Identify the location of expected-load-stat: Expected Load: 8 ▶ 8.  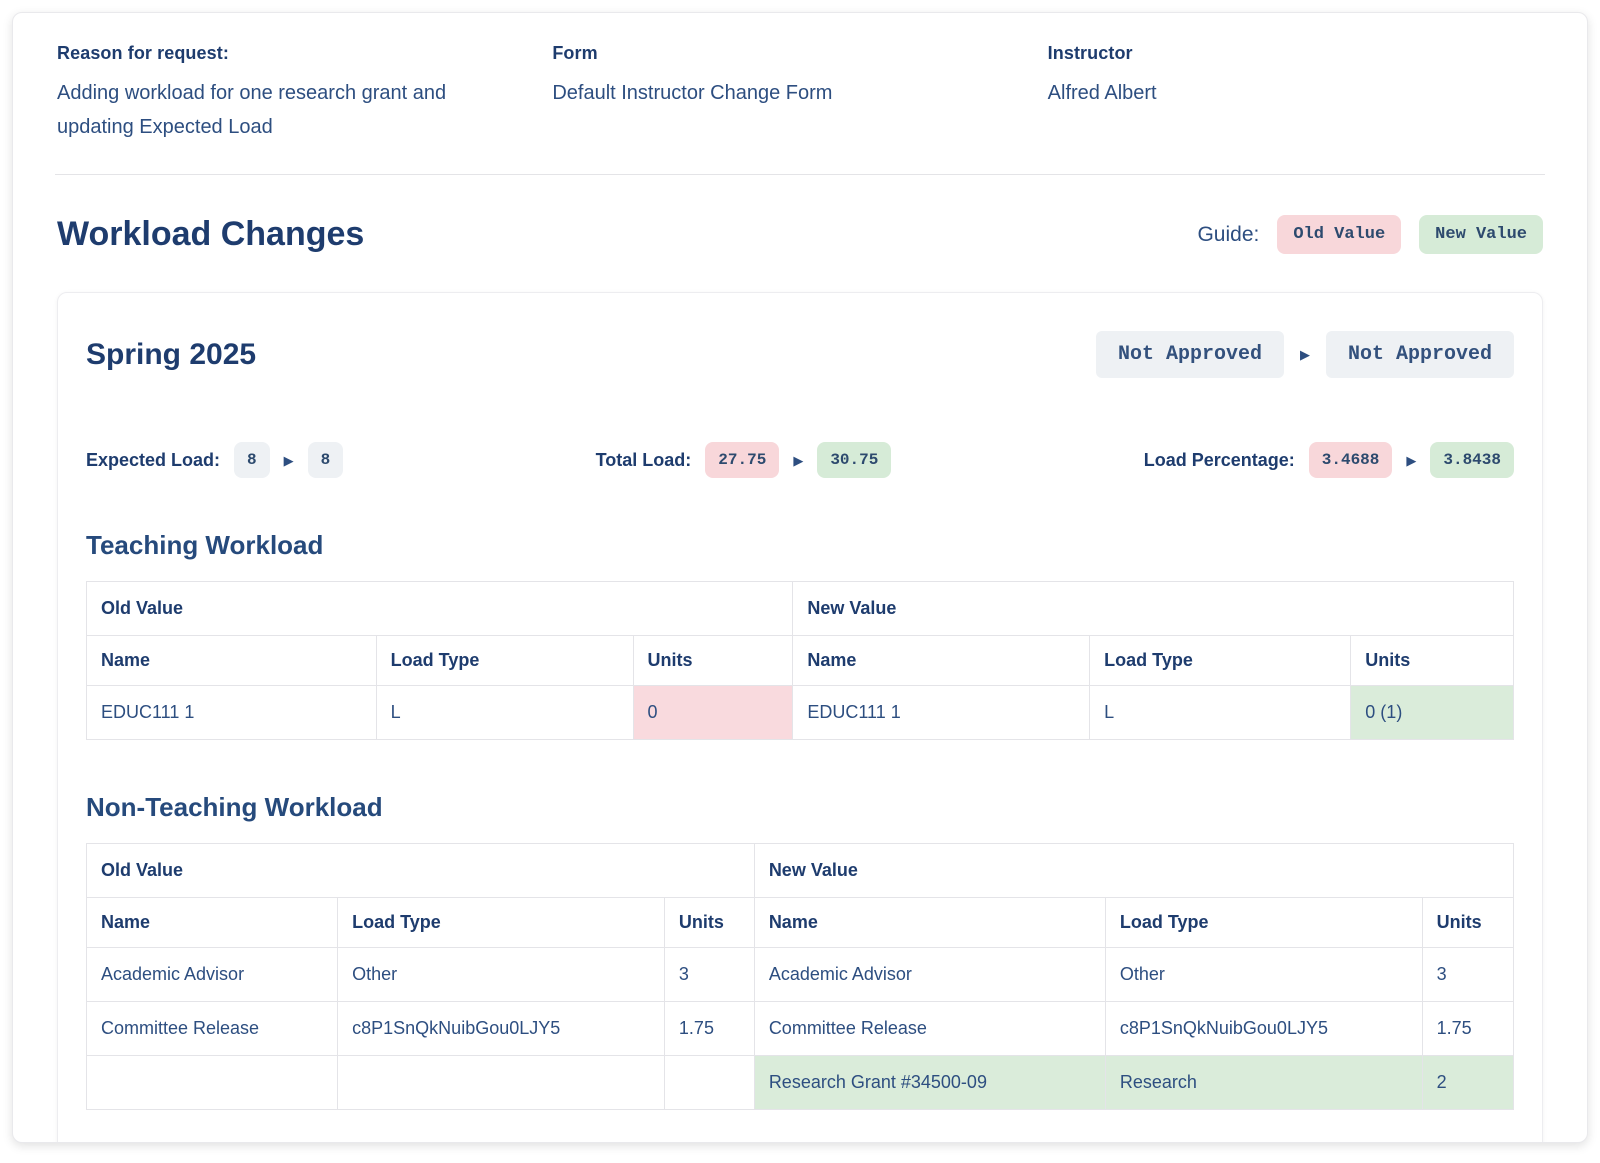
(215, 460).